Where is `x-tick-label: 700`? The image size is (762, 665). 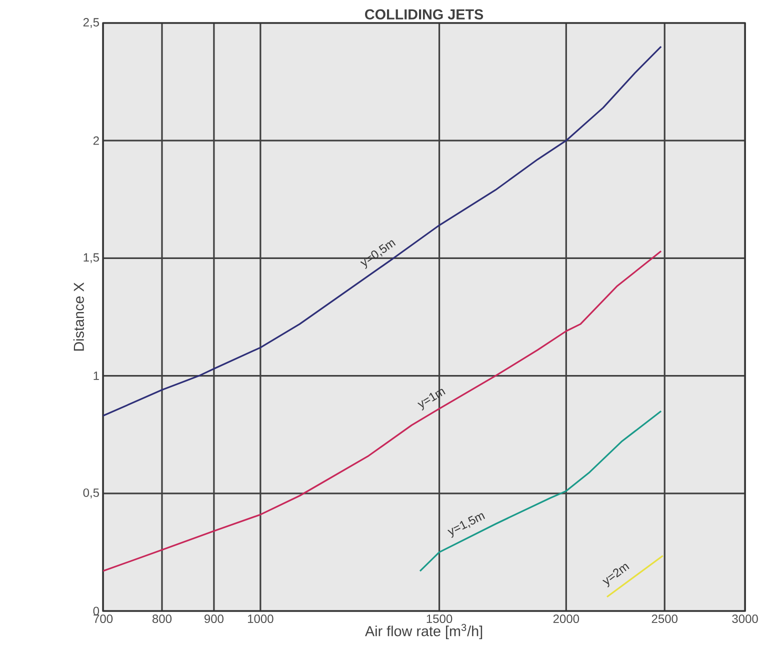 x-tick-label: 700 is located at coordinates (103, 619).